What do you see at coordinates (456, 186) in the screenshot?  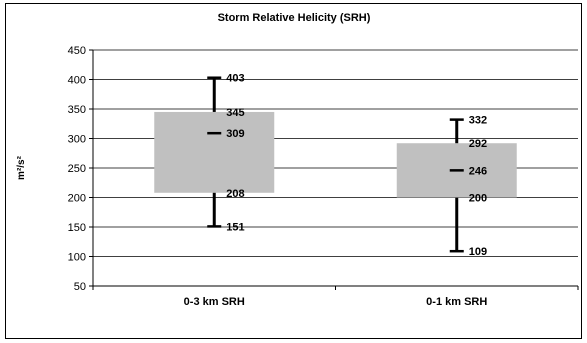 I see `box-2: 332 292 246 200 109` at bounding box center [456, 186].